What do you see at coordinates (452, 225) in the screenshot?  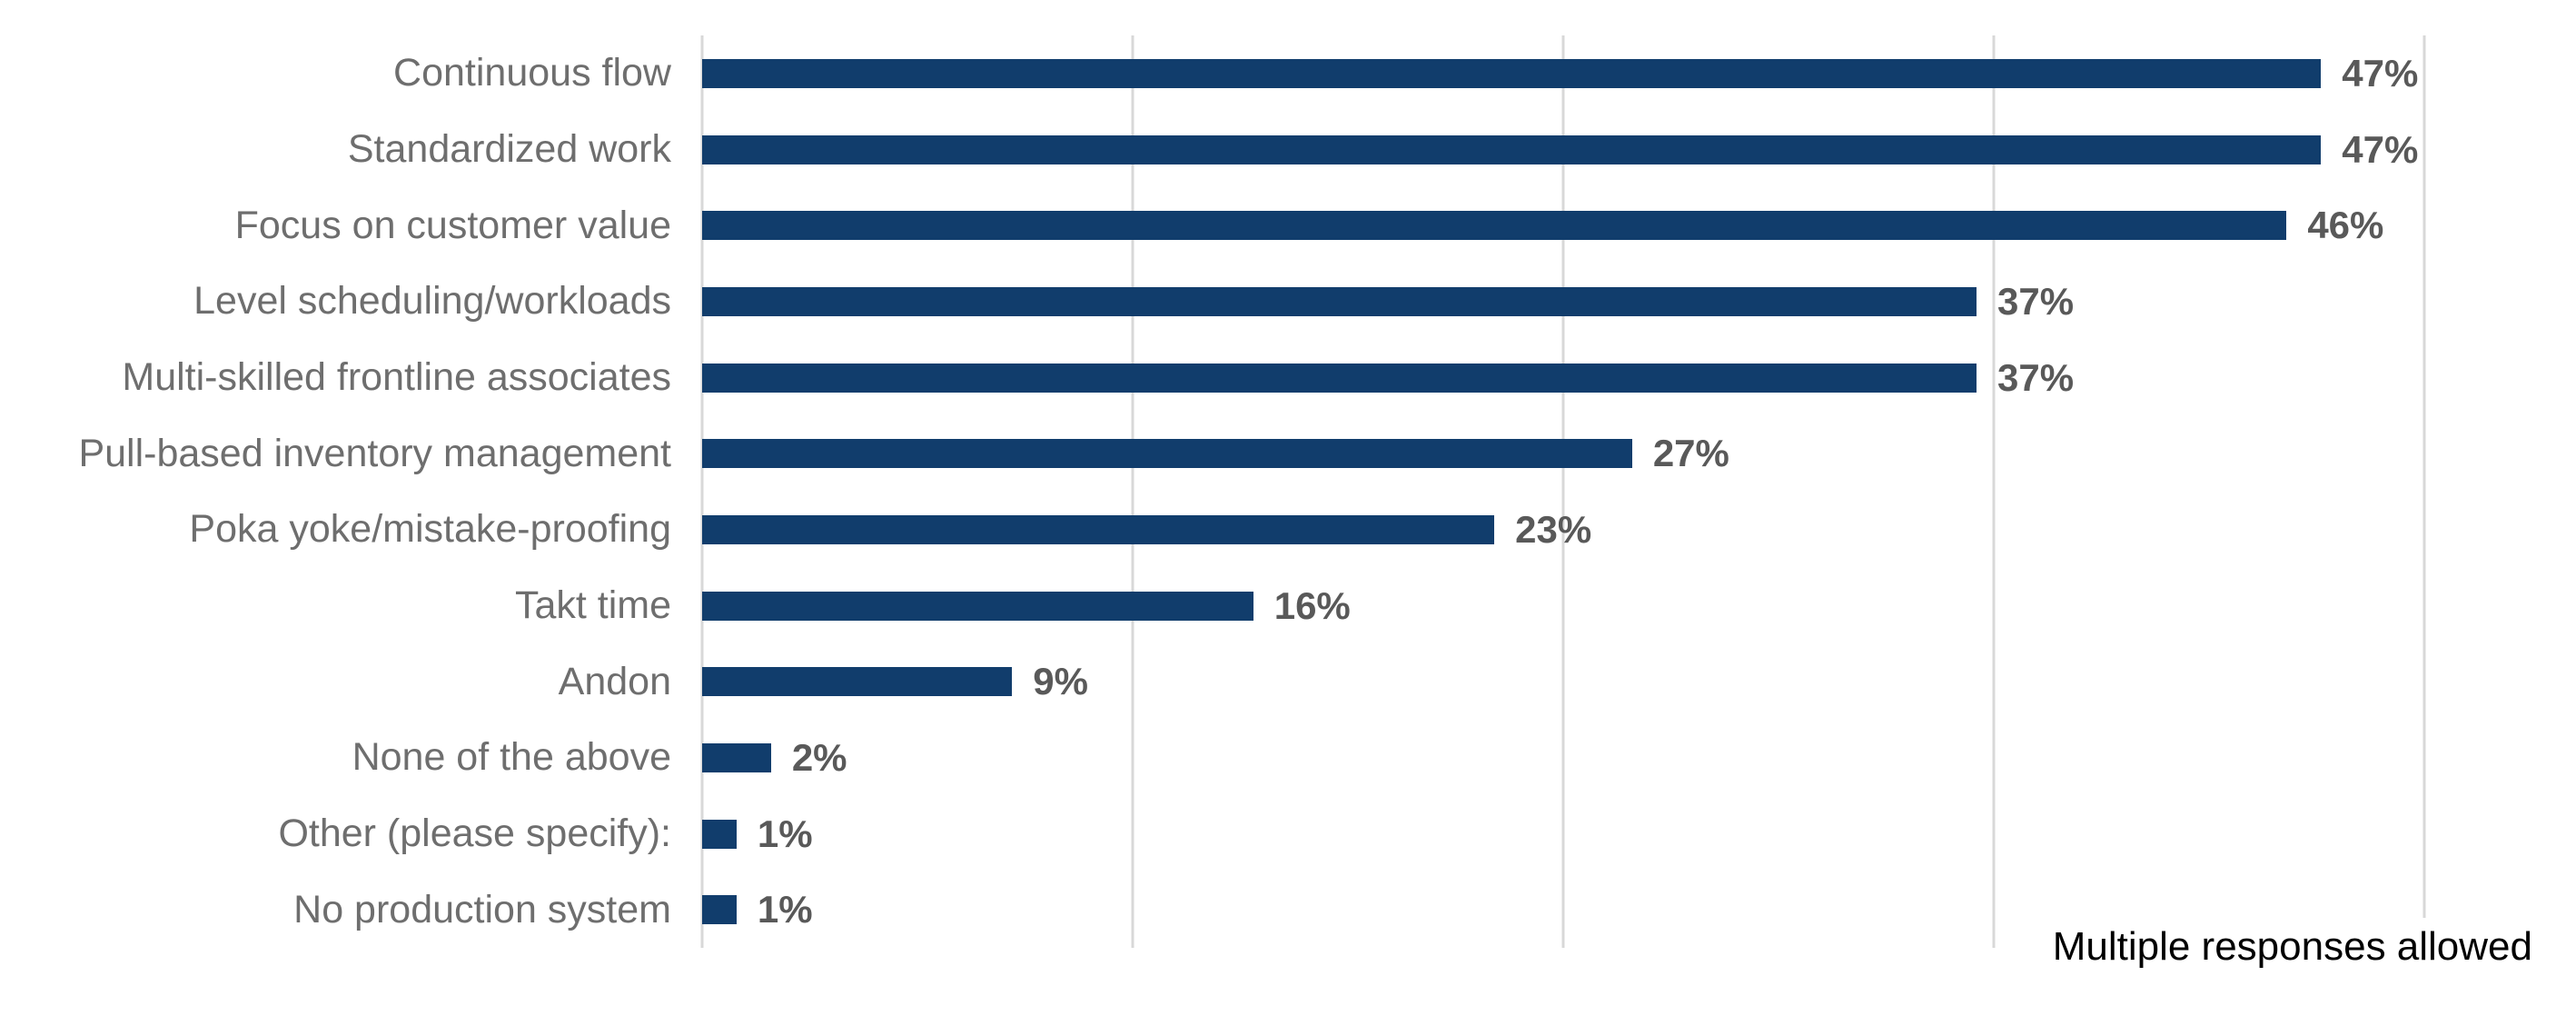 I see `category-label: Focus on customer value` at bounding box center [452, 225].